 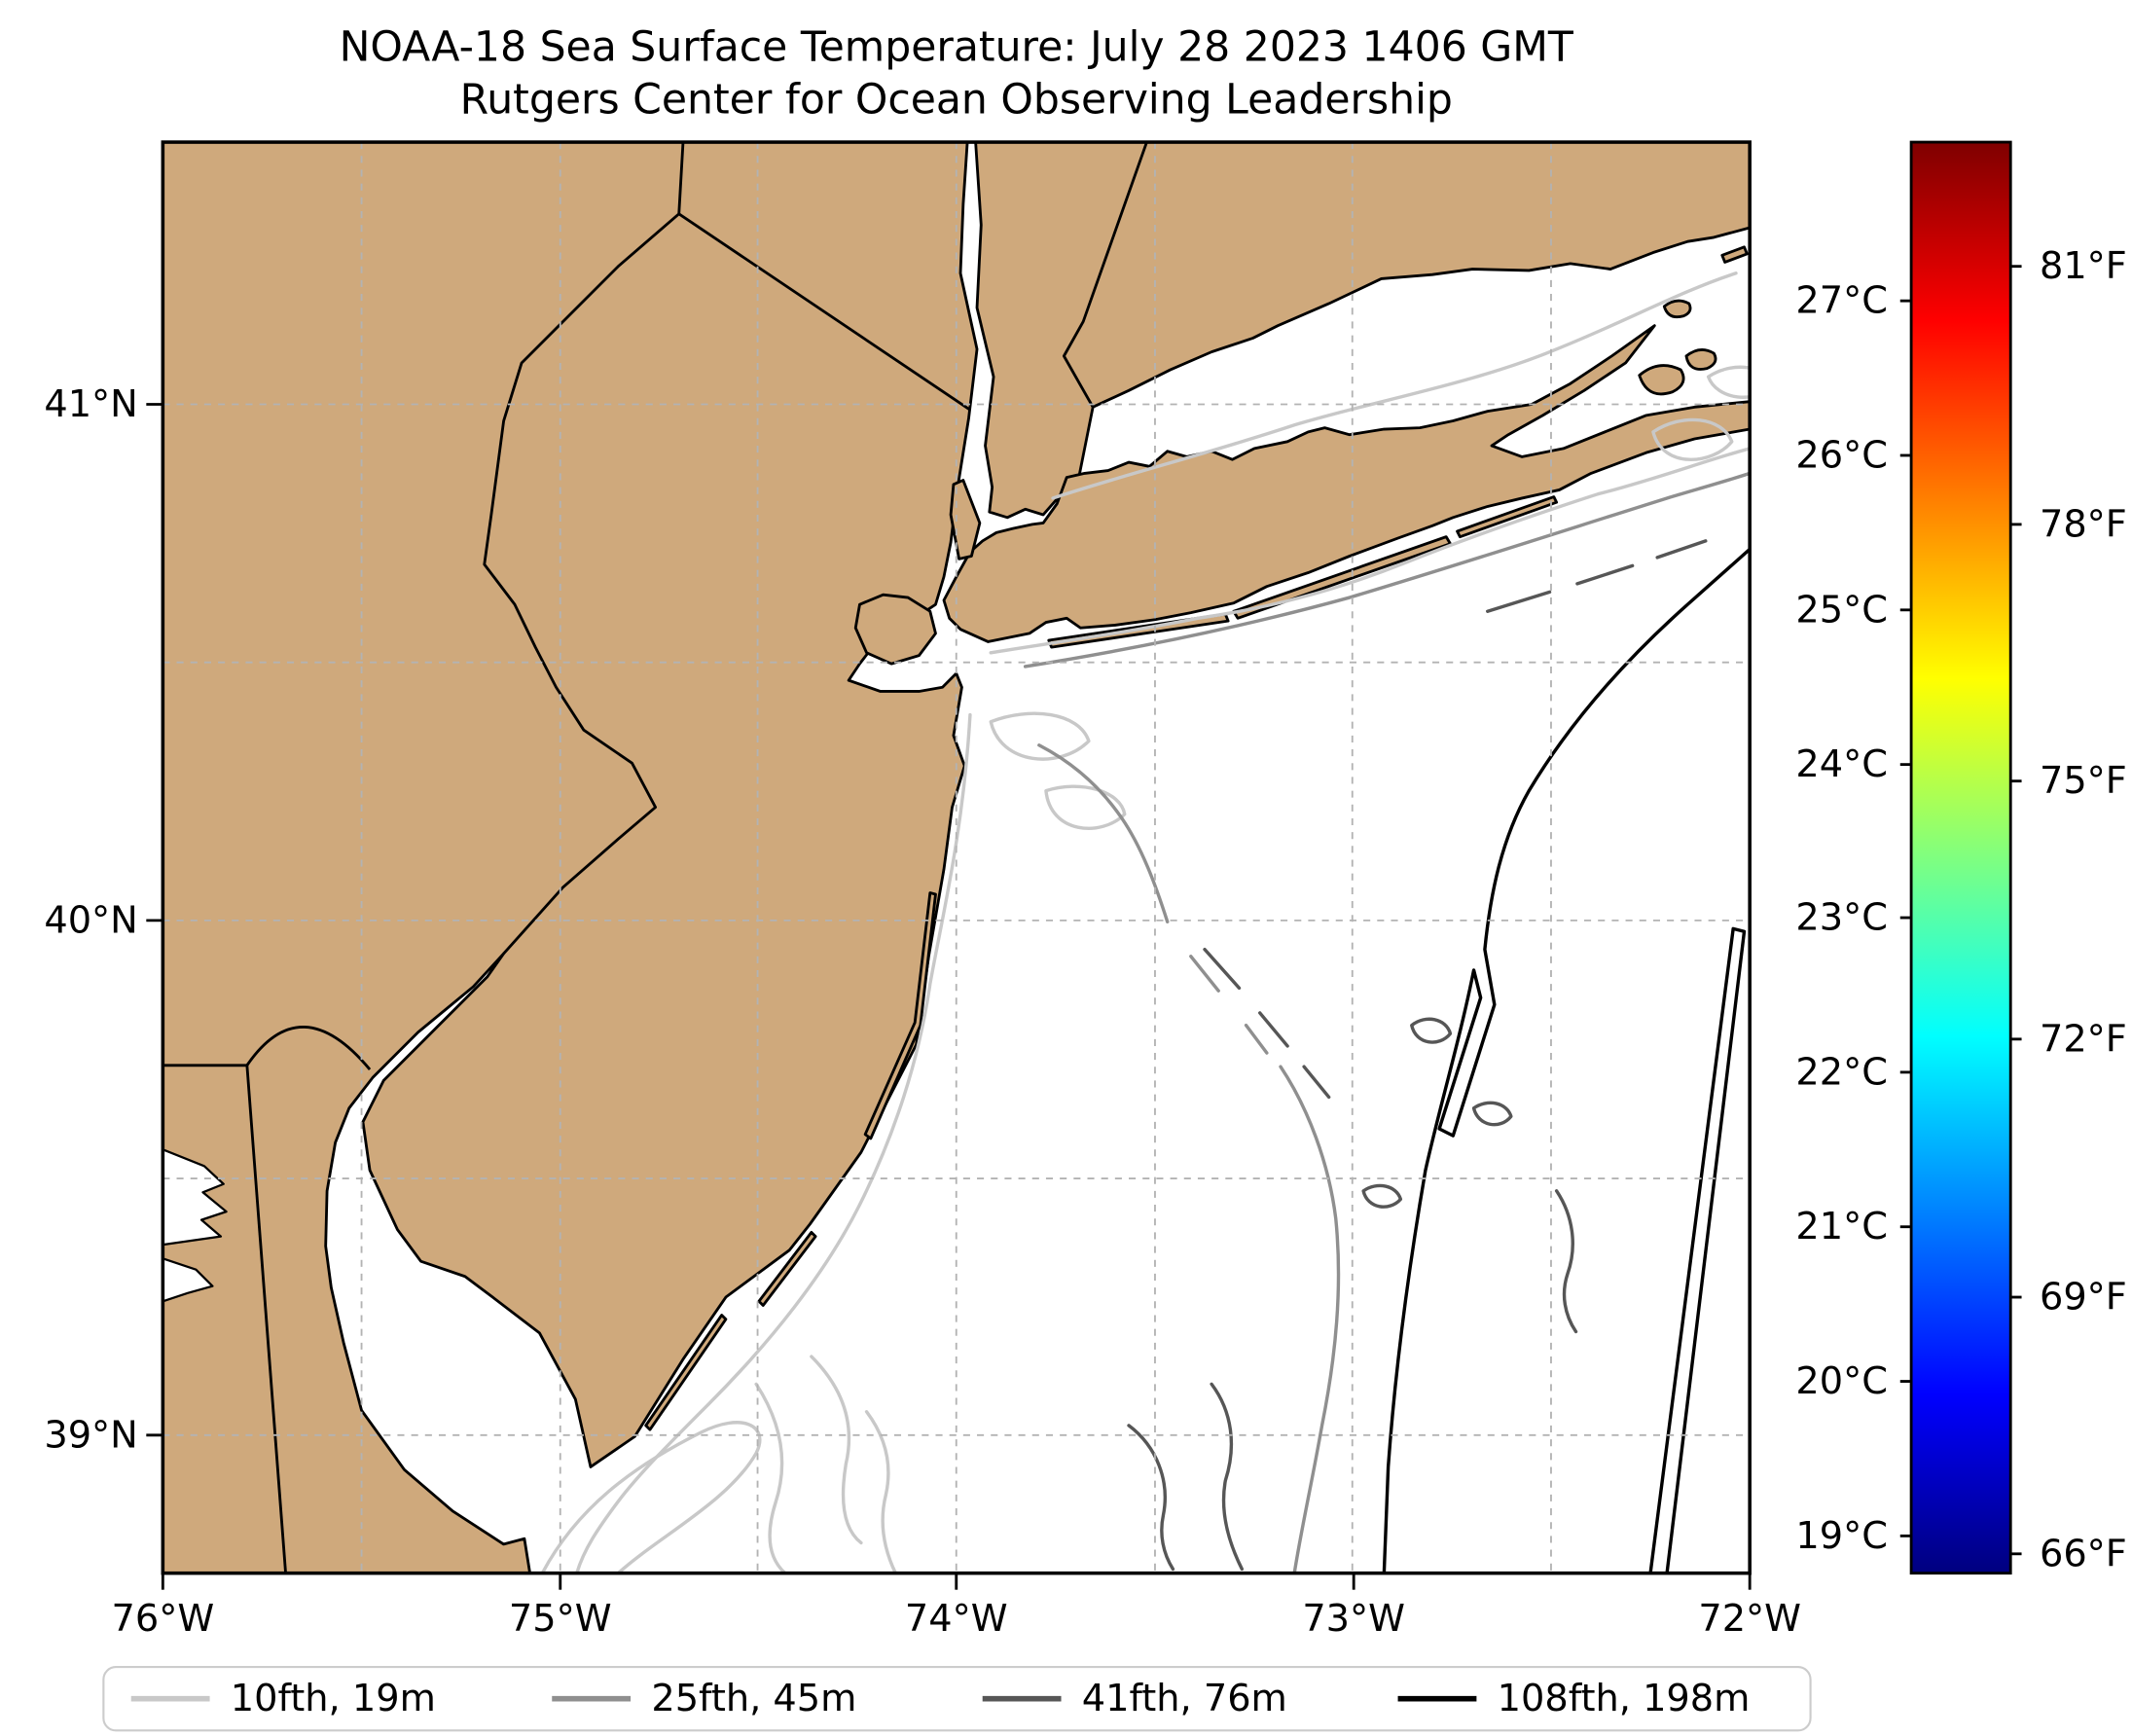 I want to click on colorbar-ticks, so click(x=1961, y=911).